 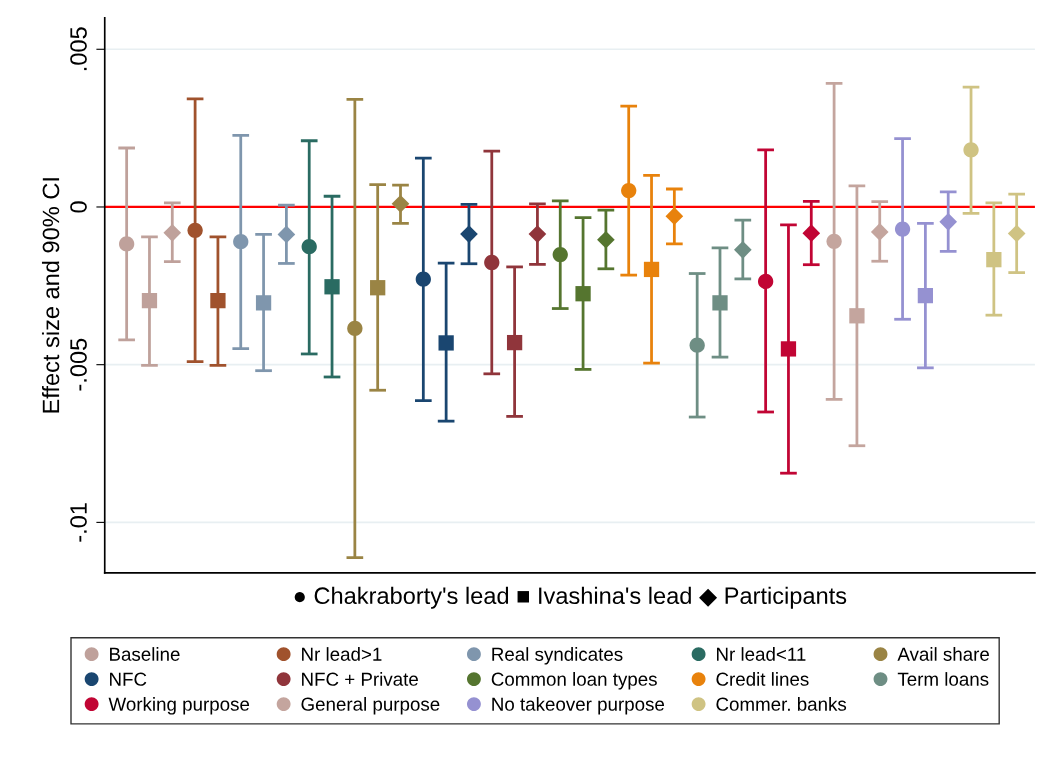 I want to click on legend-label: Working purpose, so click(x=179, y=706).